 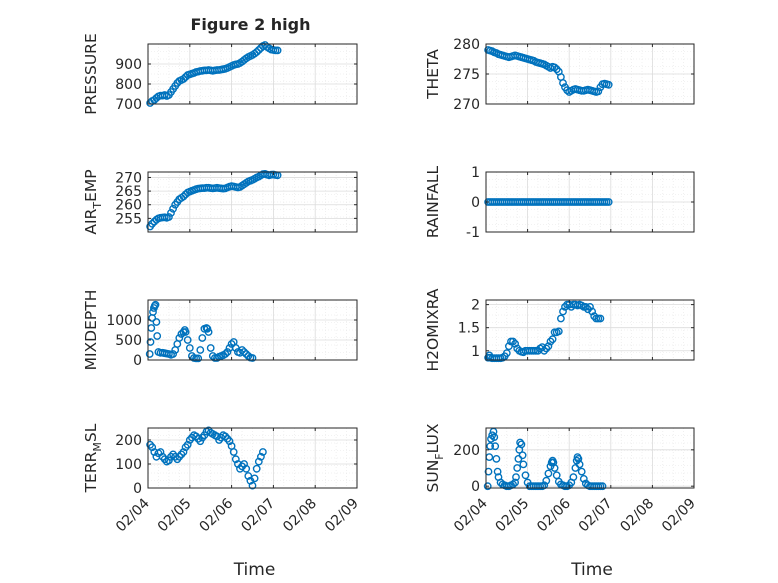 What do you see at coordinates (128, 465) in the screenshot?
I see `y-tick-label: 100` at bounding box center [128, 465].